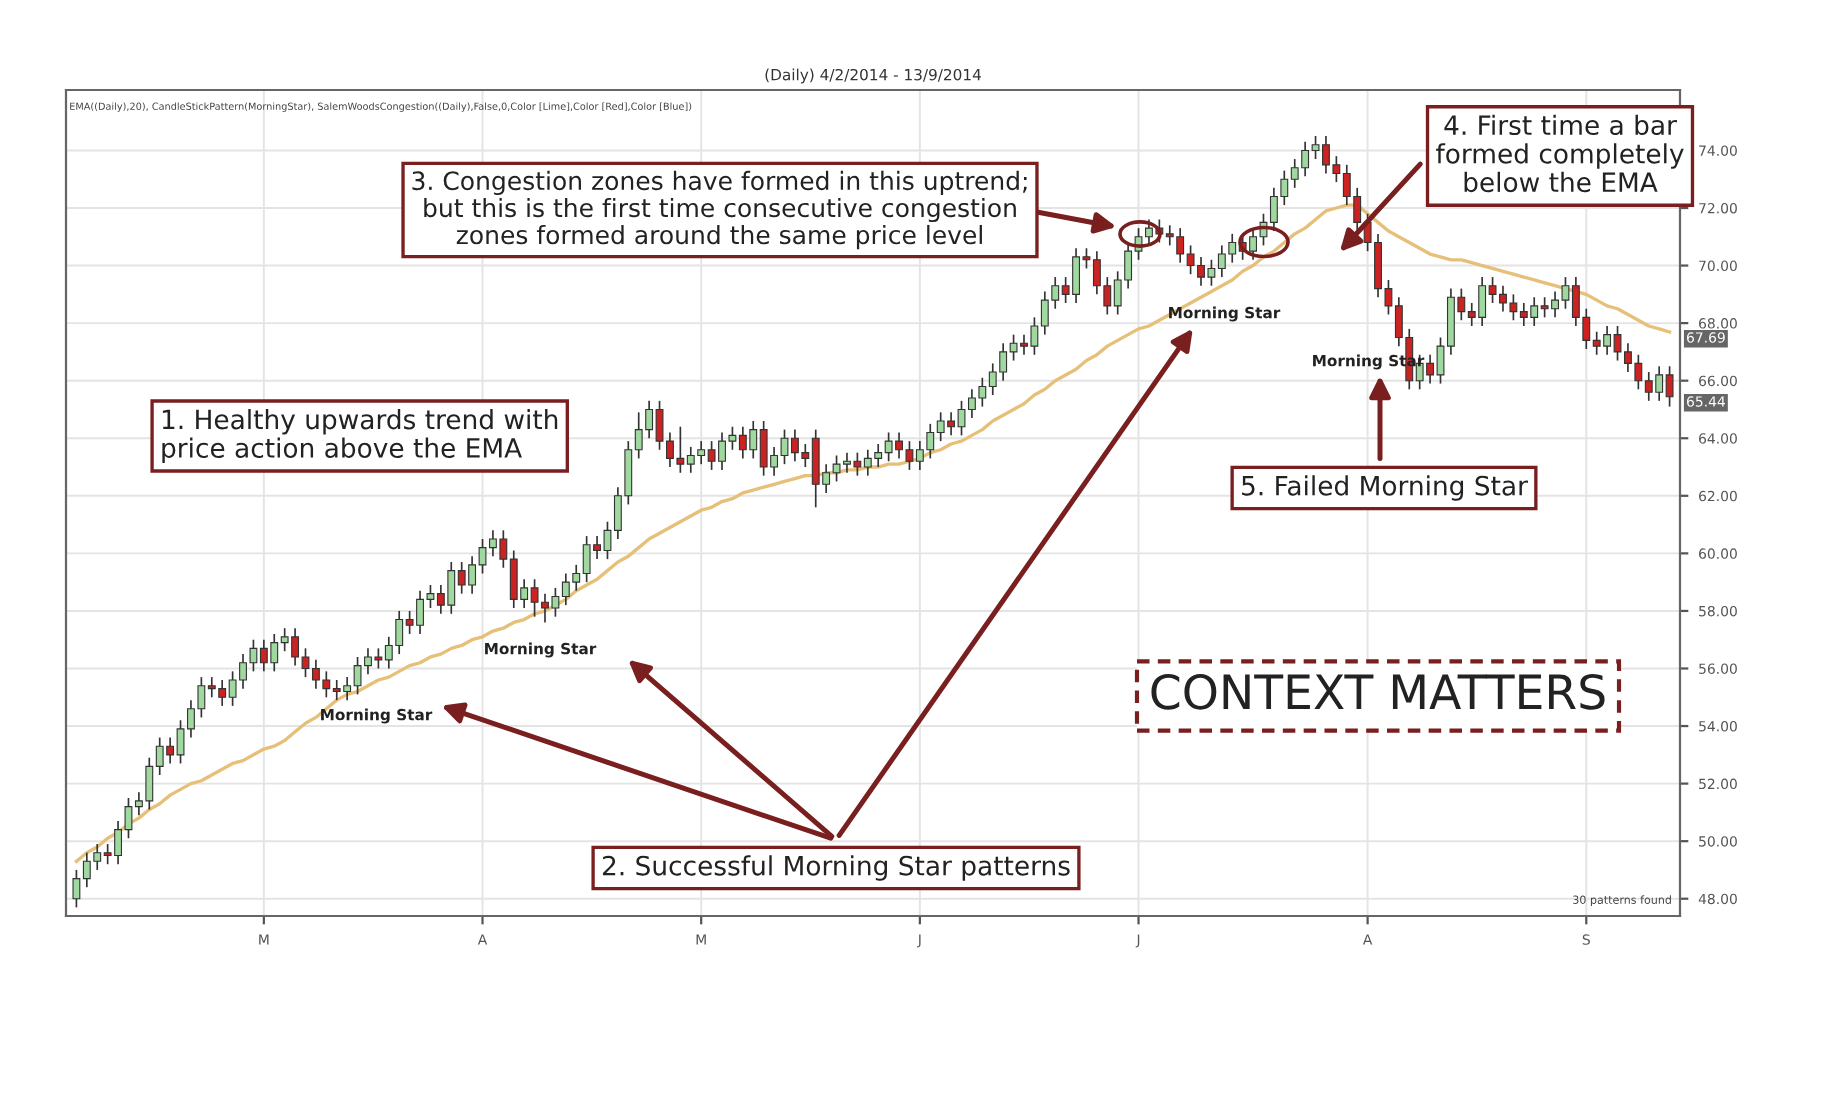 This screenshot has width=1844, height=1116. I want to click on annotation: 4. First time a bar formed completely below the EMA, so click(1560, 153).